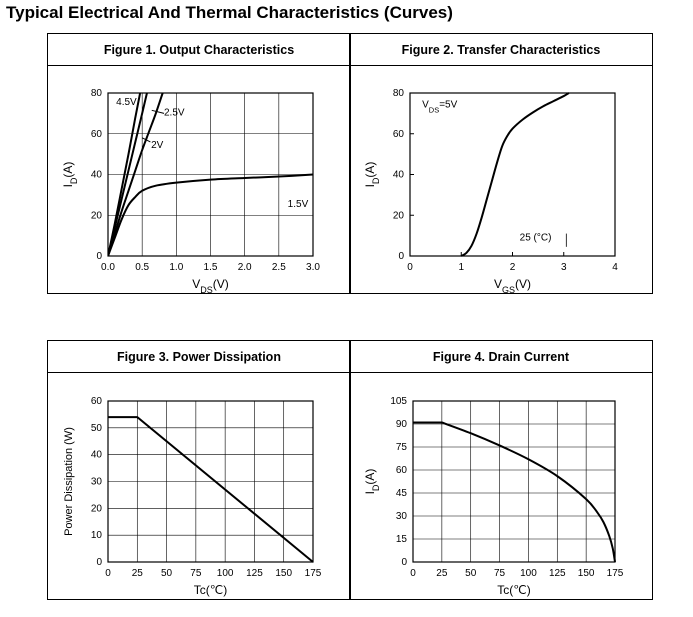 This screenshot has height=617, width=693. What do you see at coordinates (512, 286) in the screenshot?
I see `x-axis-label: VGS(V)` at bounding box center [512, 286].